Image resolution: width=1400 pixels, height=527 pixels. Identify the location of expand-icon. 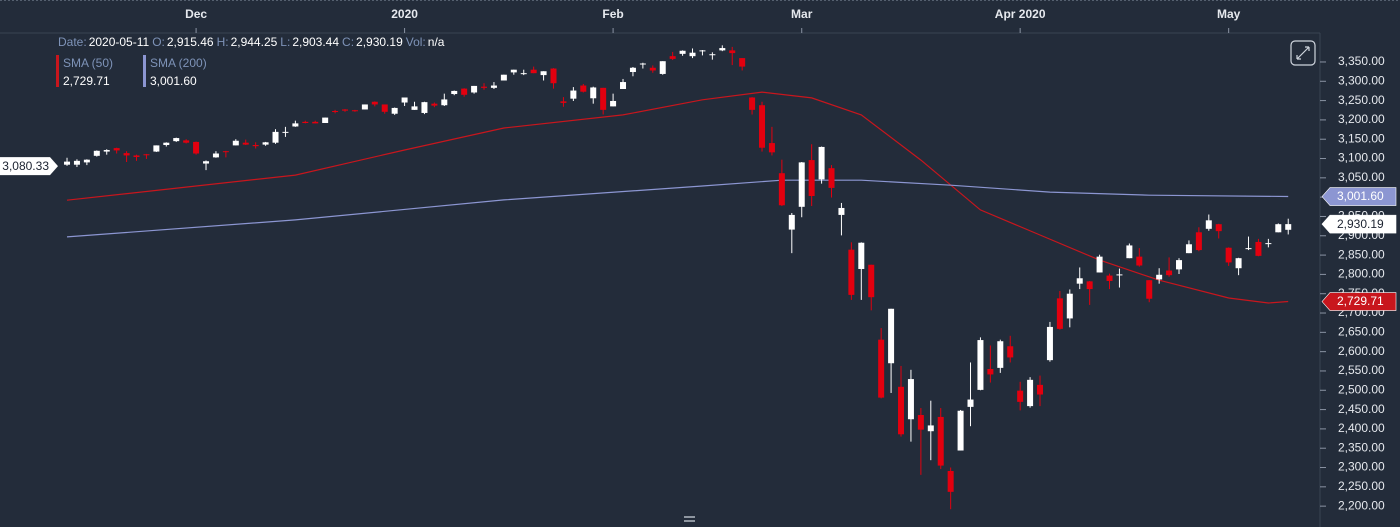
(1303, 53).